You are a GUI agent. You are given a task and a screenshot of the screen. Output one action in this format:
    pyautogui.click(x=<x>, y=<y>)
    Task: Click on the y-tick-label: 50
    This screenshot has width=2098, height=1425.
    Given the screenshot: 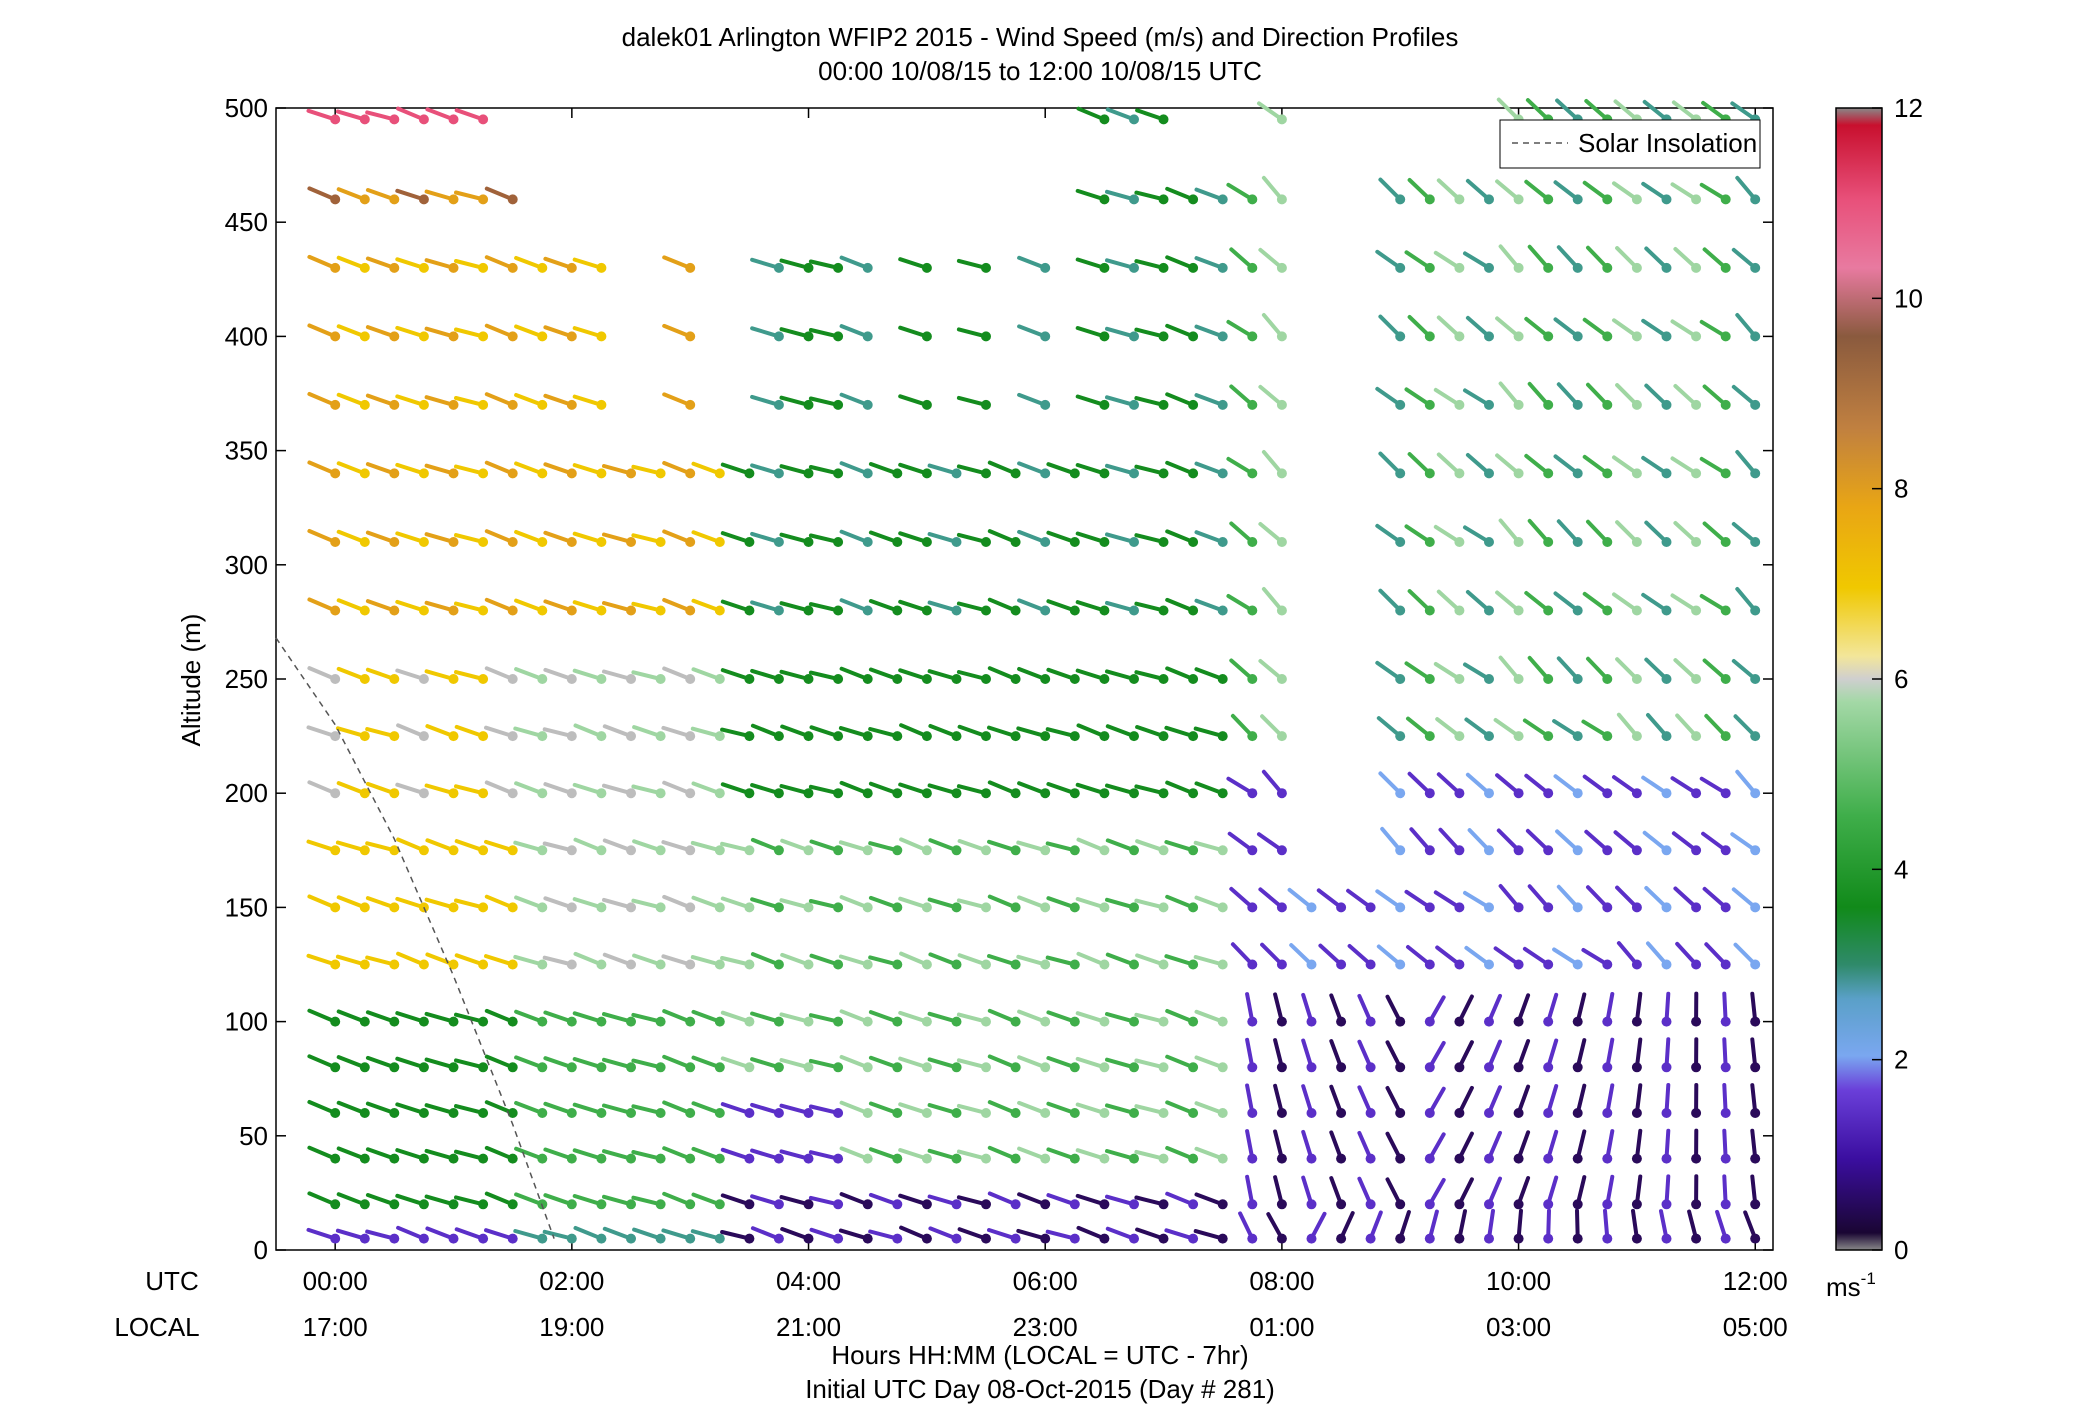 What is the action you would take?
    pyautogui.click(x=253, y=1136)
    